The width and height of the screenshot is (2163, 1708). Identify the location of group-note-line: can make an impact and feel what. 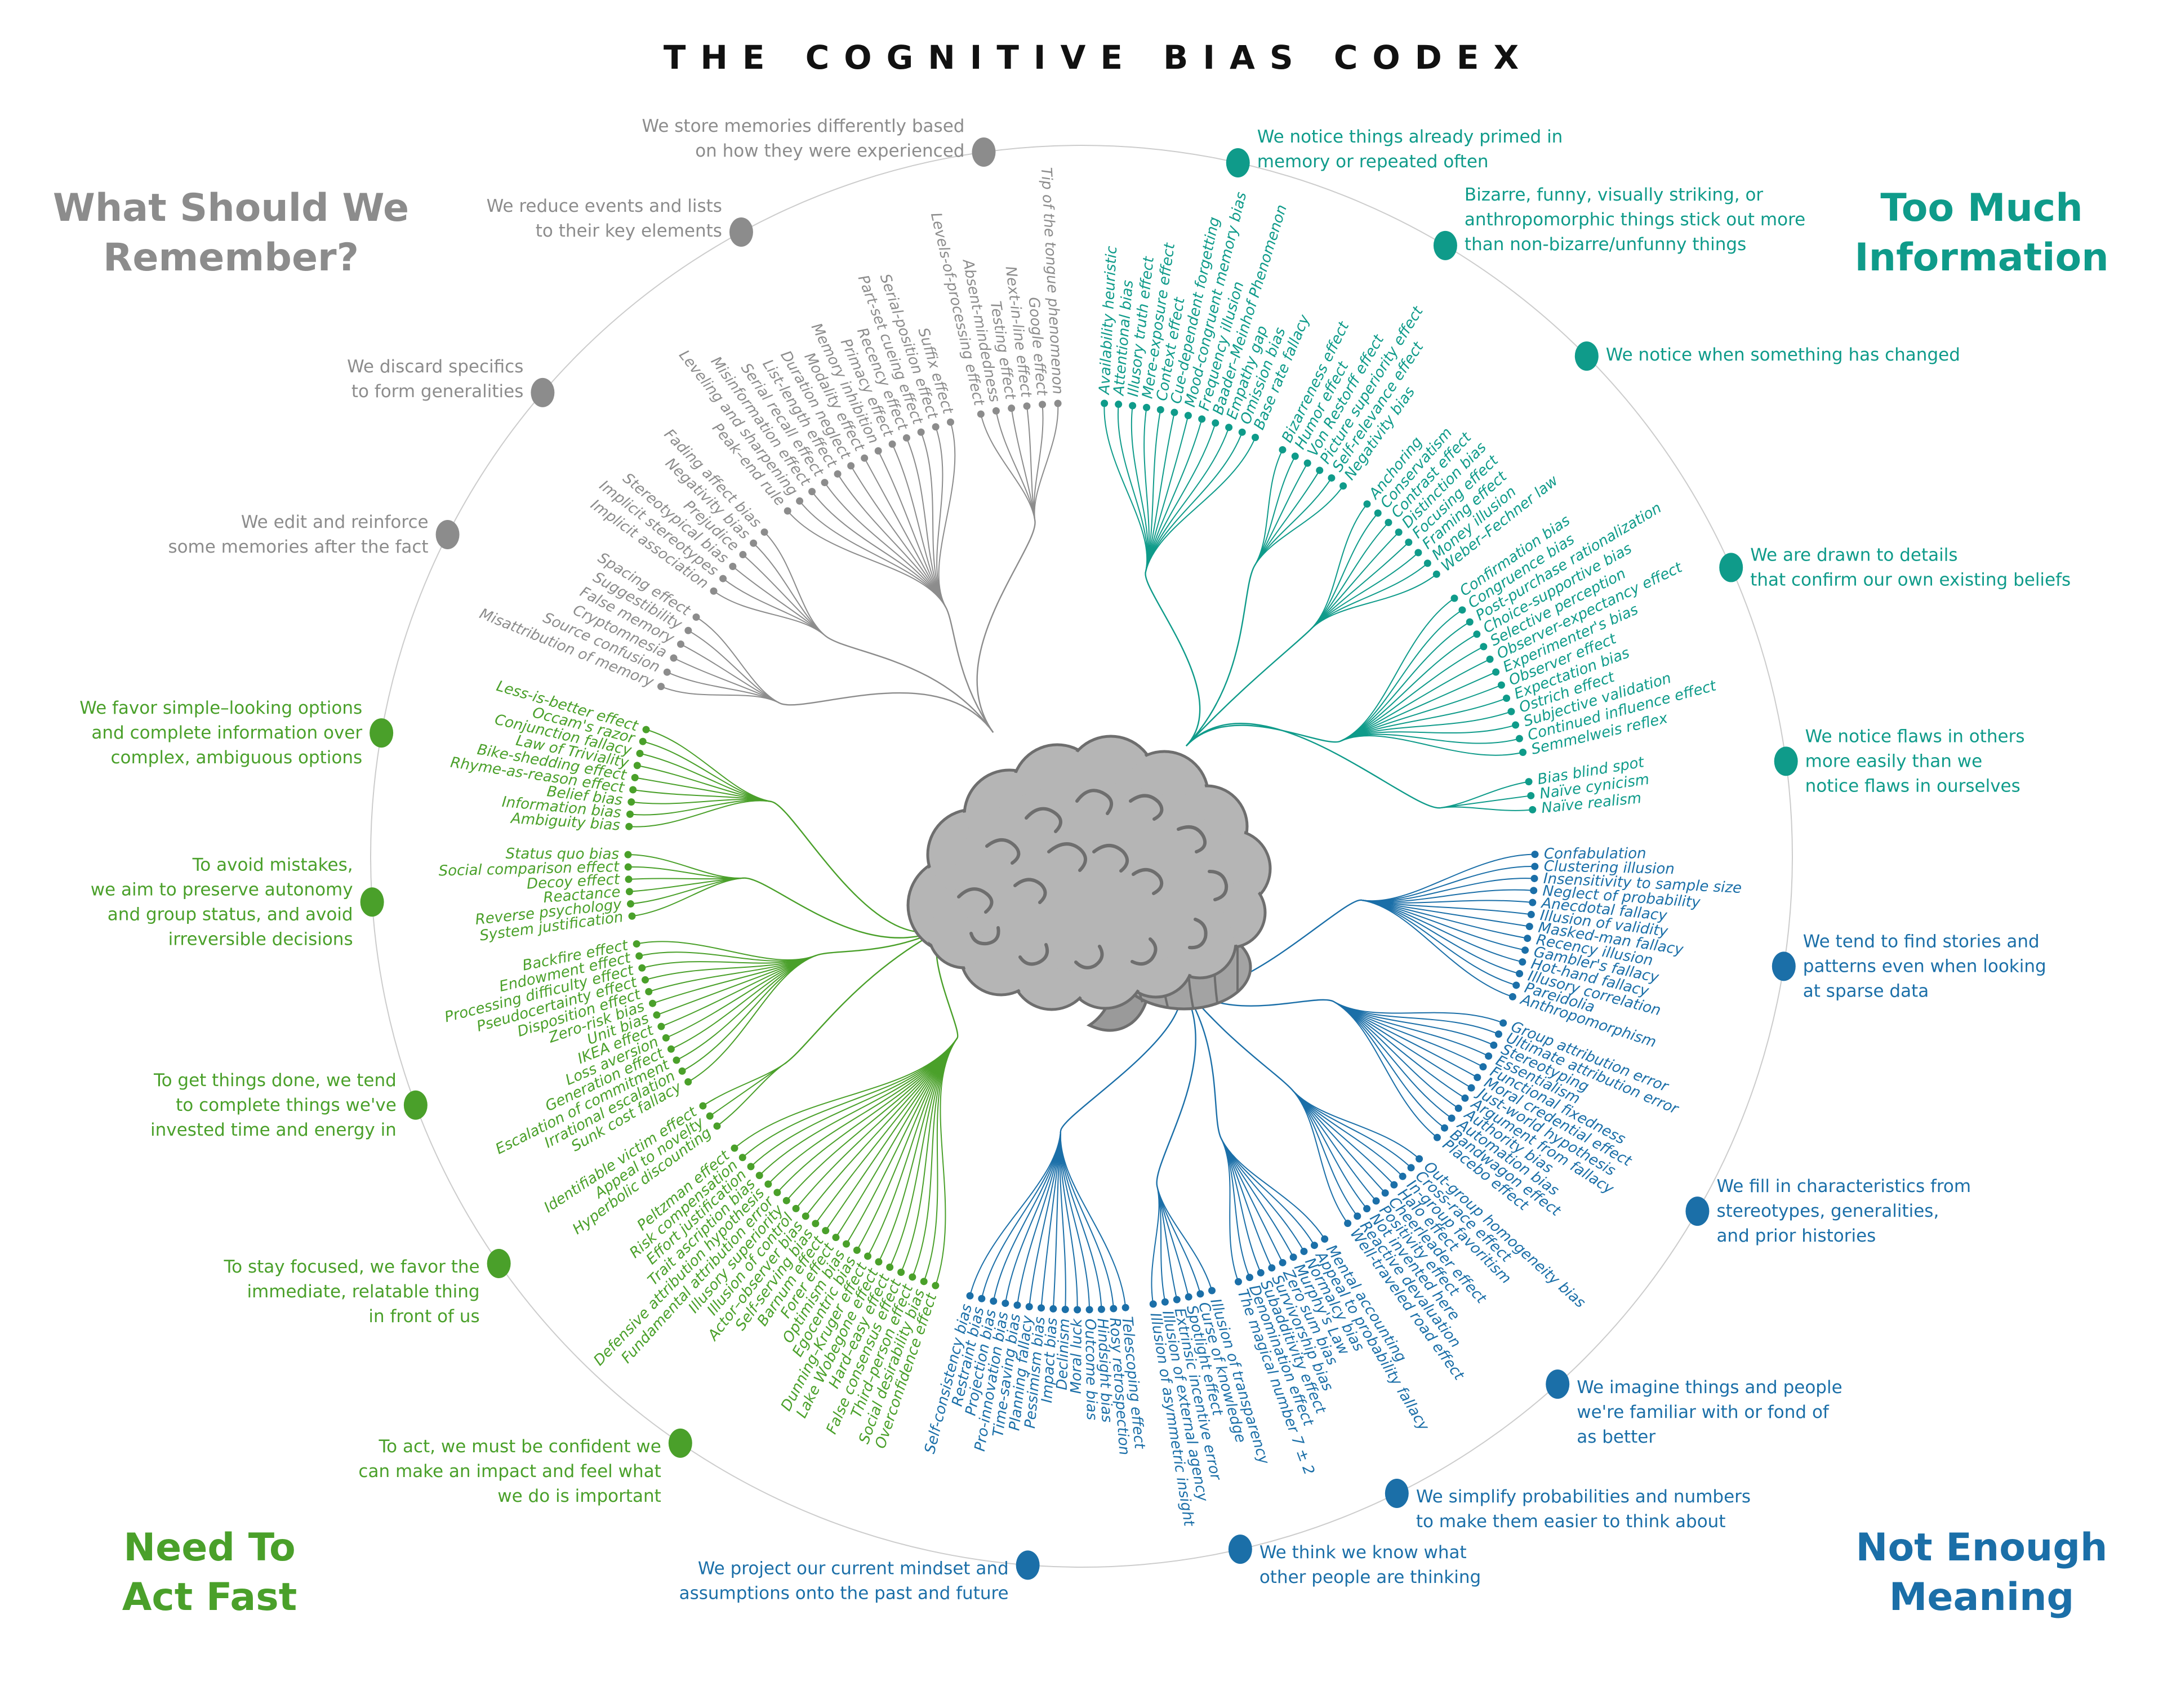
(509, 1471).